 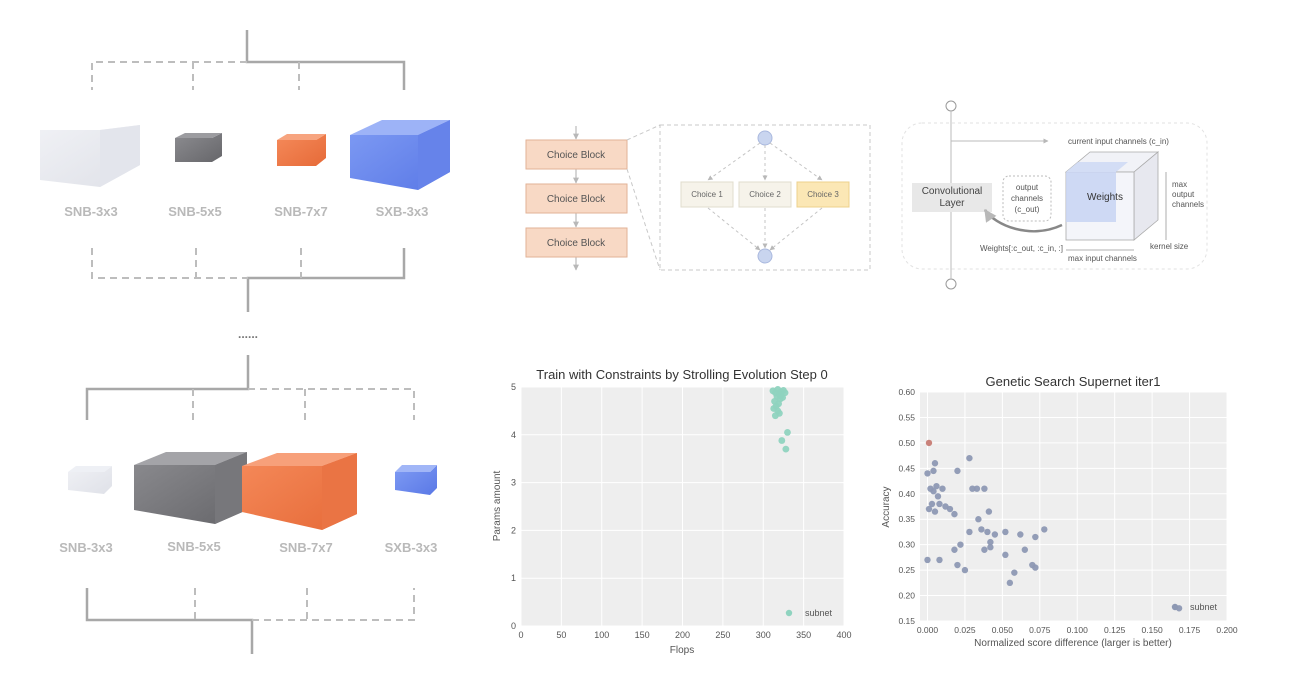 I want to click on c2-ytick-label: 0.30, so click(x=906, y=545).